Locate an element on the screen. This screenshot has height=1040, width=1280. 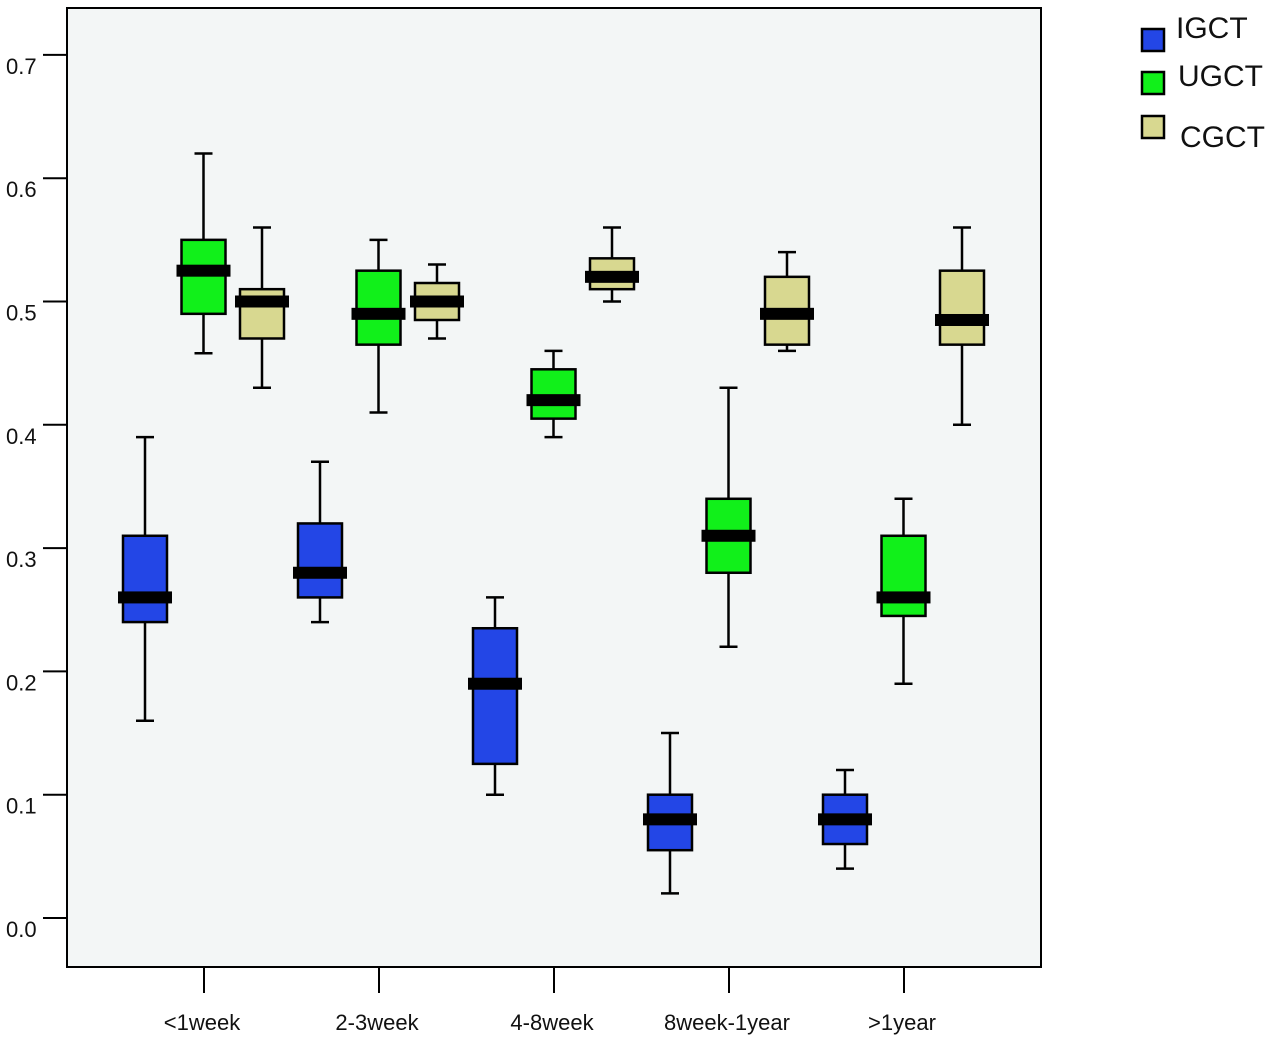
y-tick-label: 0.1 is located at coordinates (21, 806).